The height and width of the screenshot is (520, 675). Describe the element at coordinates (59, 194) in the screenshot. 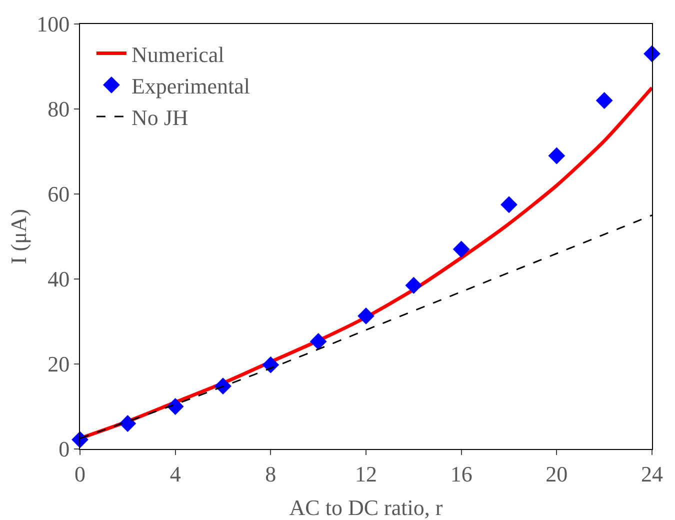

I see `y-tick-label: 60` at that location.